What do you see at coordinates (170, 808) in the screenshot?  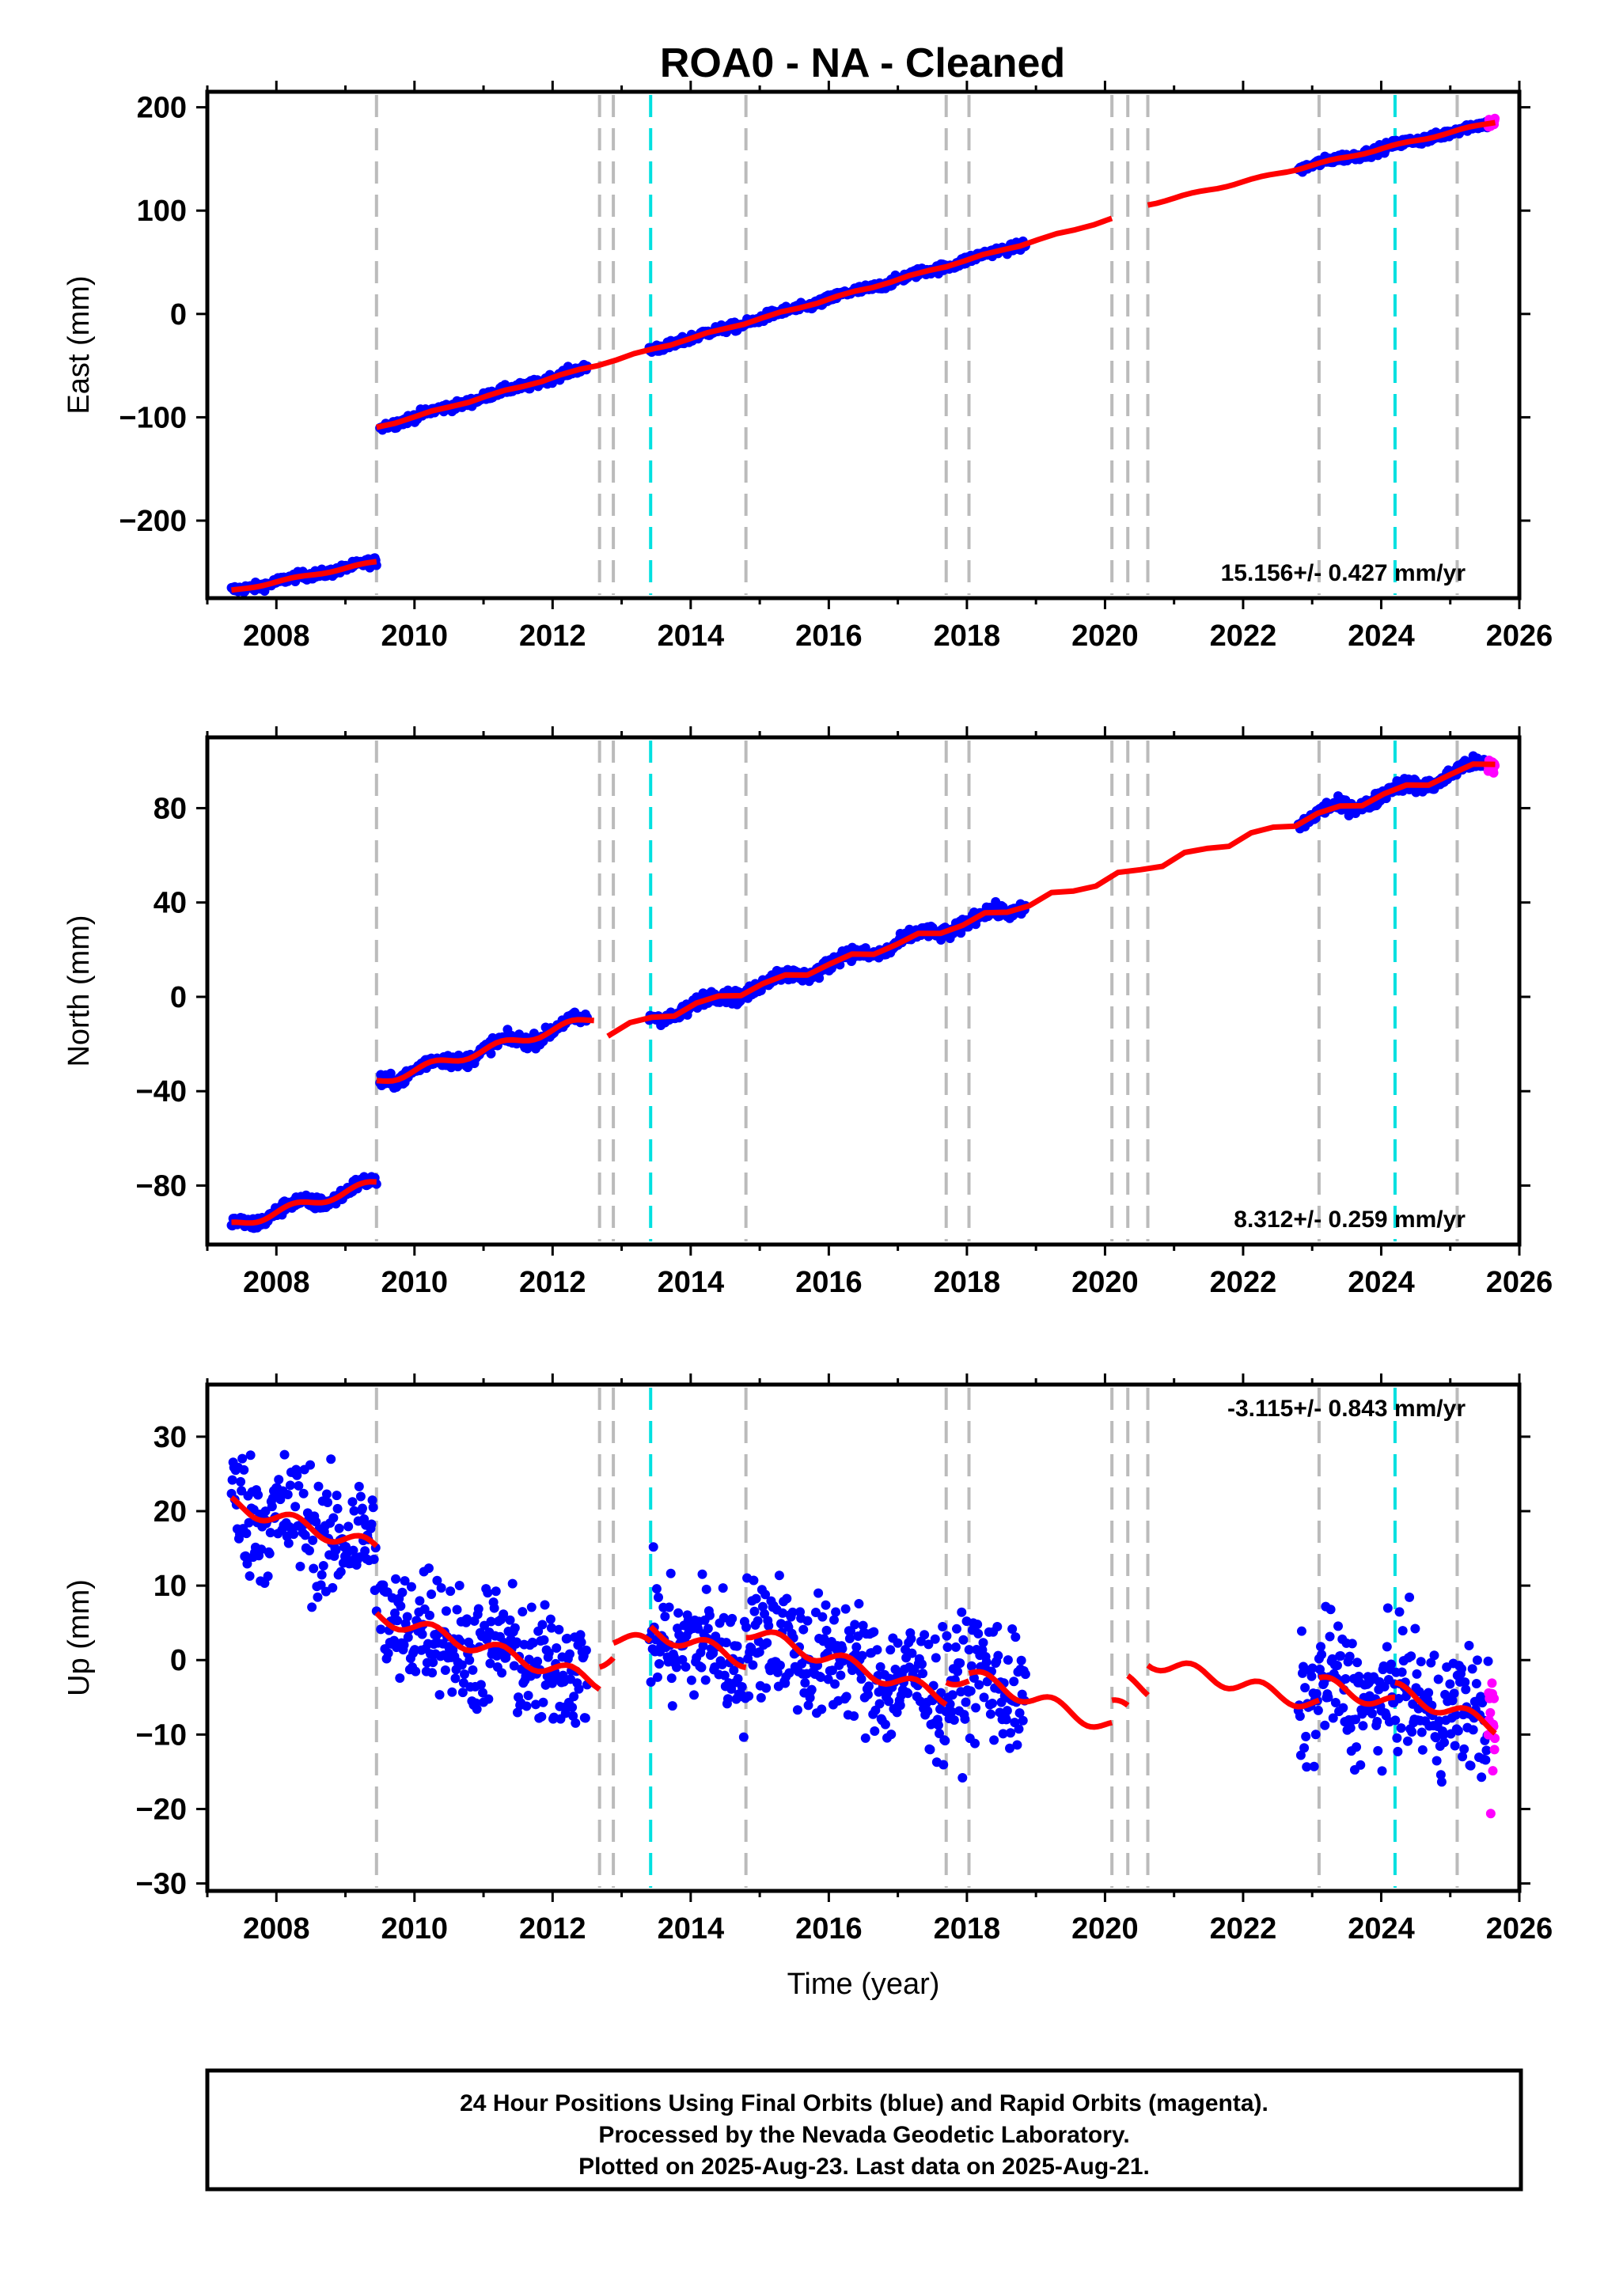 I see `y-tick-label: 80` at bounding box center [170, 808].